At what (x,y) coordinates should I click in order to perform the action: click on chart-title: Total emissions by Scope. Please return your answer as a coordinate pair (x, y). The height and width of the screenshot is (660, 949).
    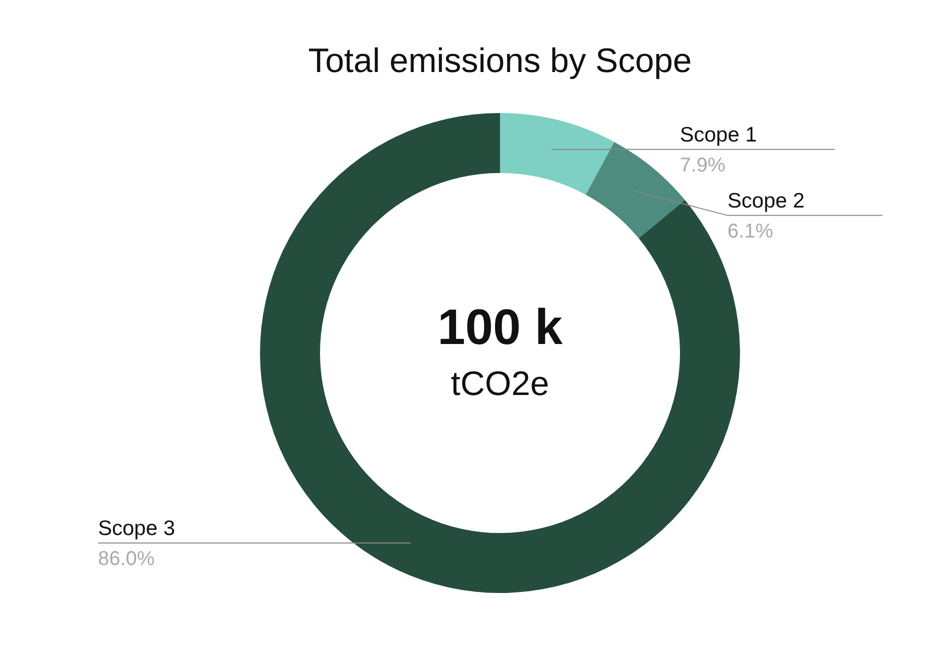
    Looking at the image, I should click on (500, 61).